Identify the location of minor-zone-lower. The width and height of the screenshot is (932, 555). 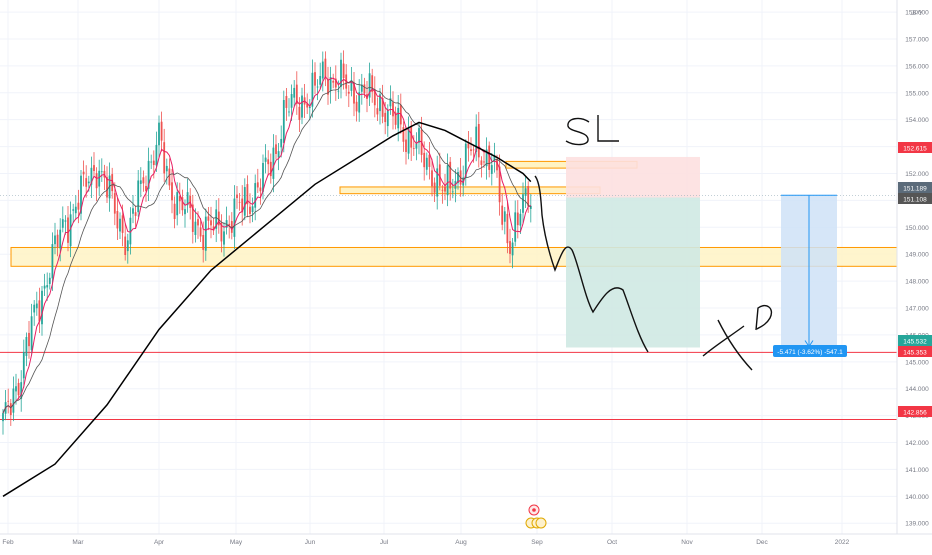
(470, 190).